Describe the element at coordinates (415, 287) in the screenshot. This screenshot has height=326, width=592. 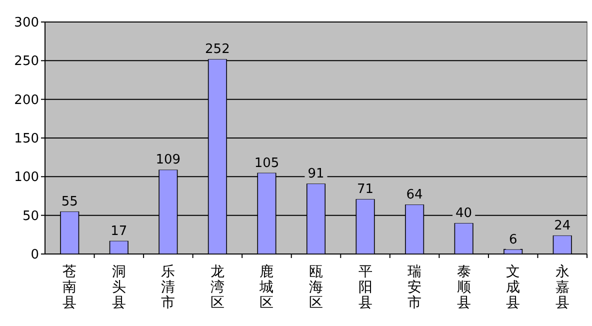
I see `x-tick-label: 瑞安市` at that location.